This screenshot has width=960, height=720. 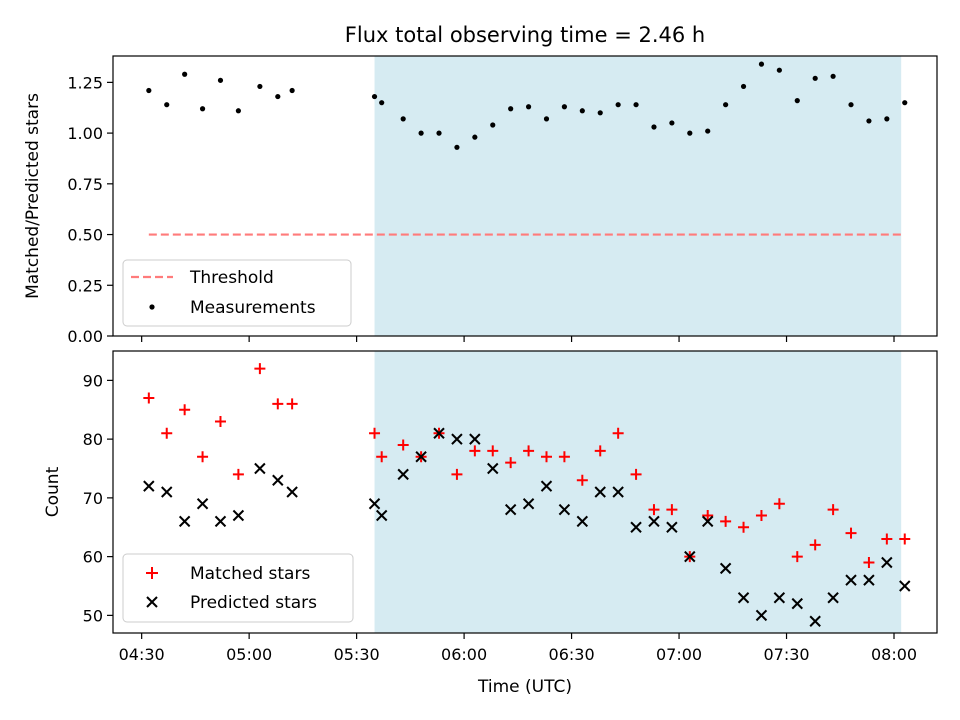 What do you see at coordinates (894, 654) in the screenshot?
I see `x-tick-label: 08:00` at bounding box center [894, 654].